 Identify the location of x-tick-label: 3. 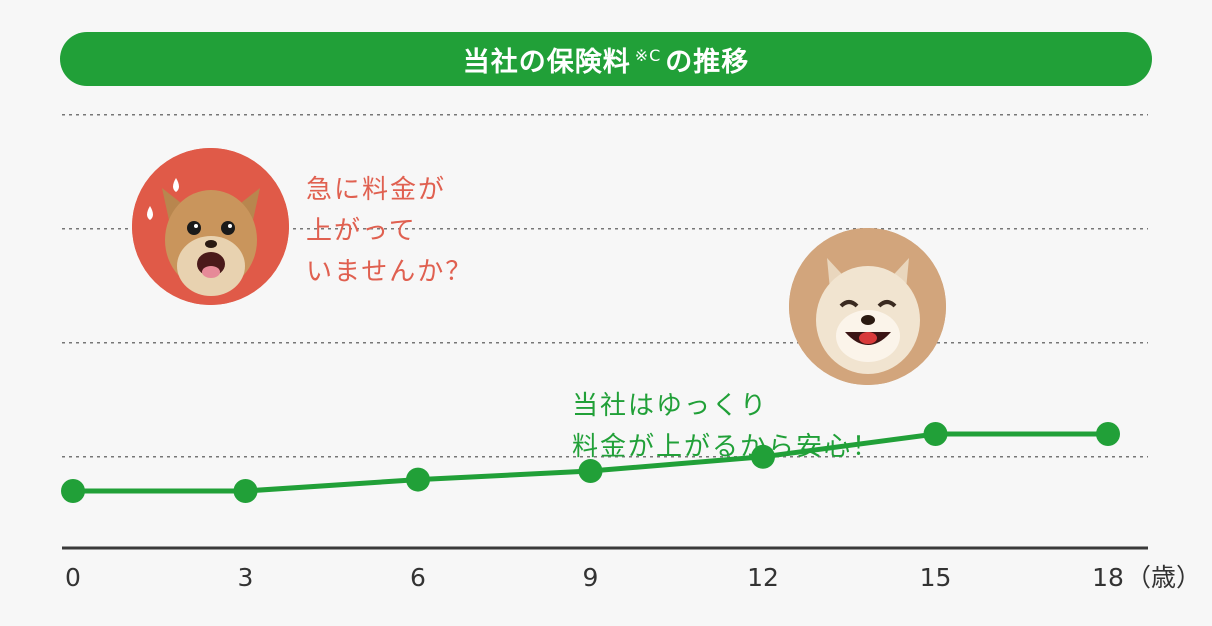
(246, 577).